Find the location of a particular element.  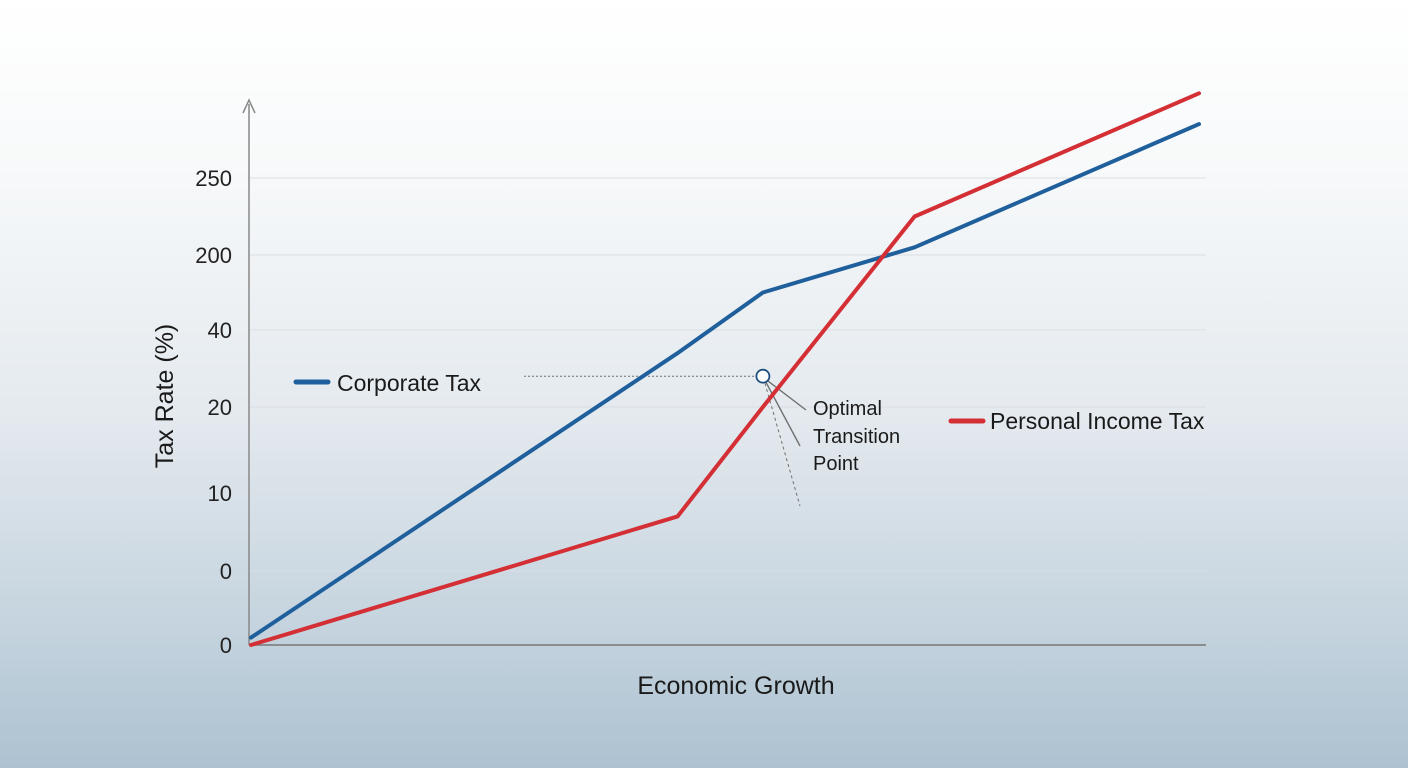

y-tick-labels: 0 0 10 20 40 200 250 is located at coordinates (213, 412).